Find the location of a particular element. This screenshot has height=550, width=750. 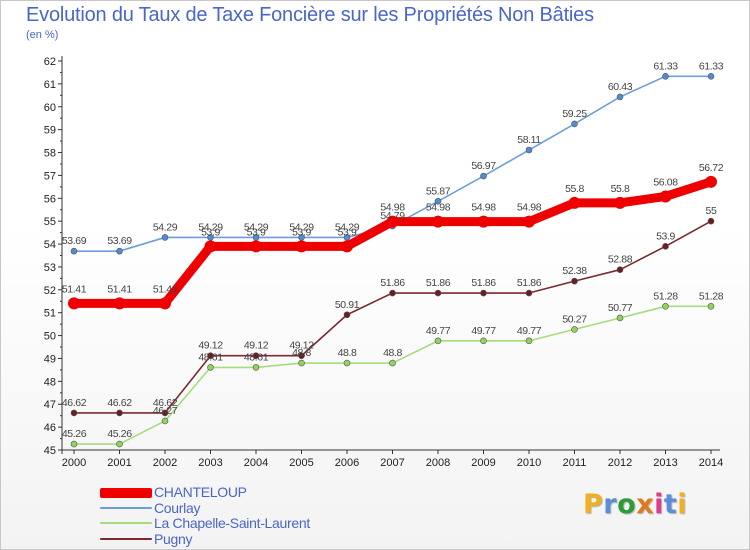

data-label-pugny: 46.62 is located at coordinates (74, 403).